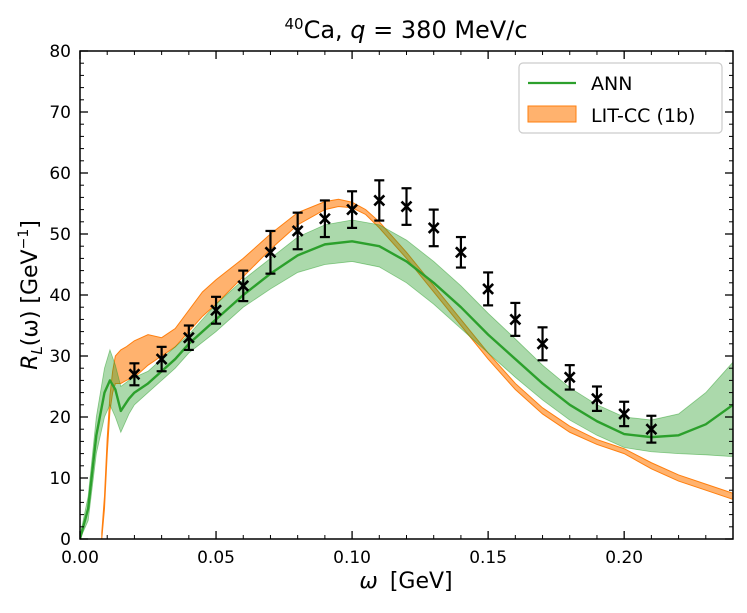 This screenshot has height=613, width=747. I want to click on y-tick-label: 10, so click(60, 479).